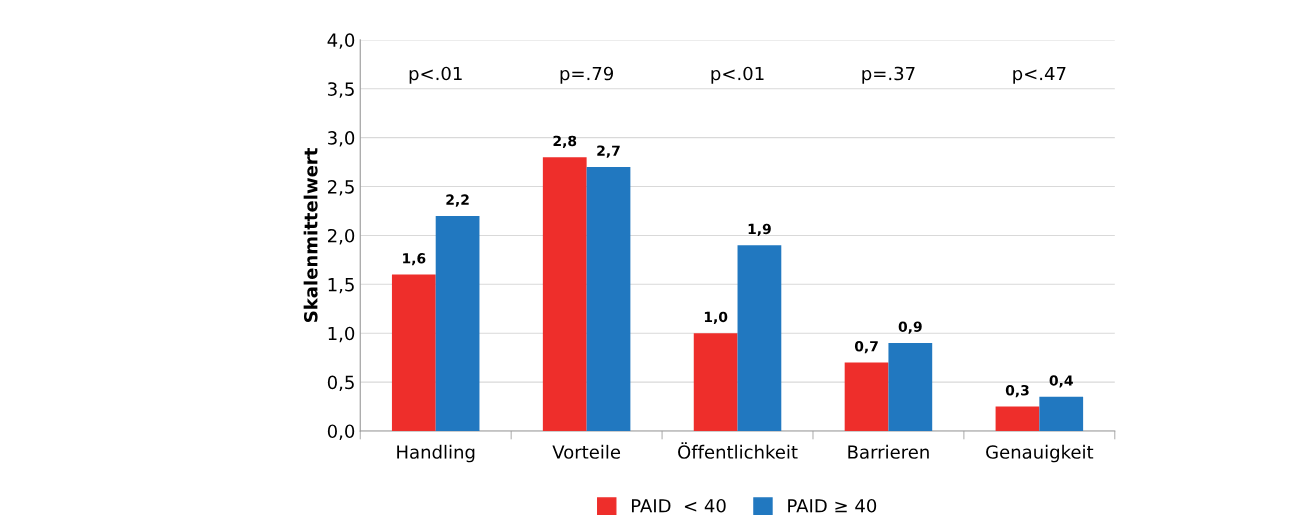  Describe the element at coordinates (341, 236) in the screenshot. I see `y-tick-label: 2,0` at that location.